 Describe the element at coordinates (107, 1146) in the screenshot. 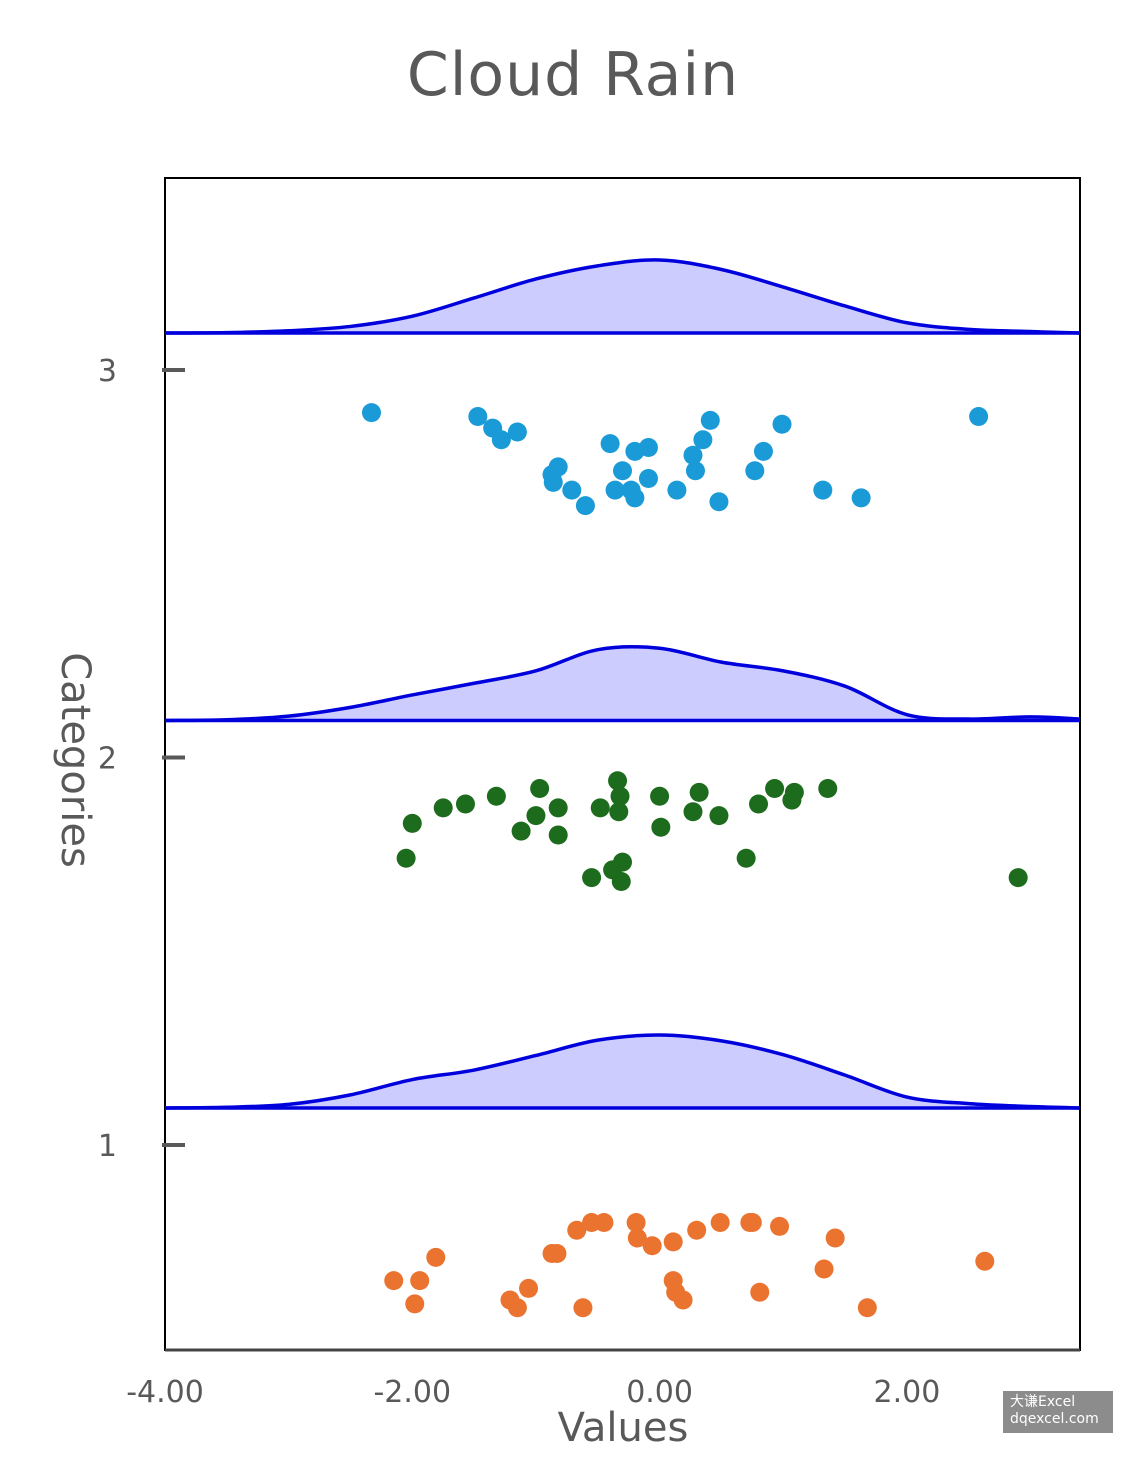

I see `y-tick-label-1: 1` at that location.